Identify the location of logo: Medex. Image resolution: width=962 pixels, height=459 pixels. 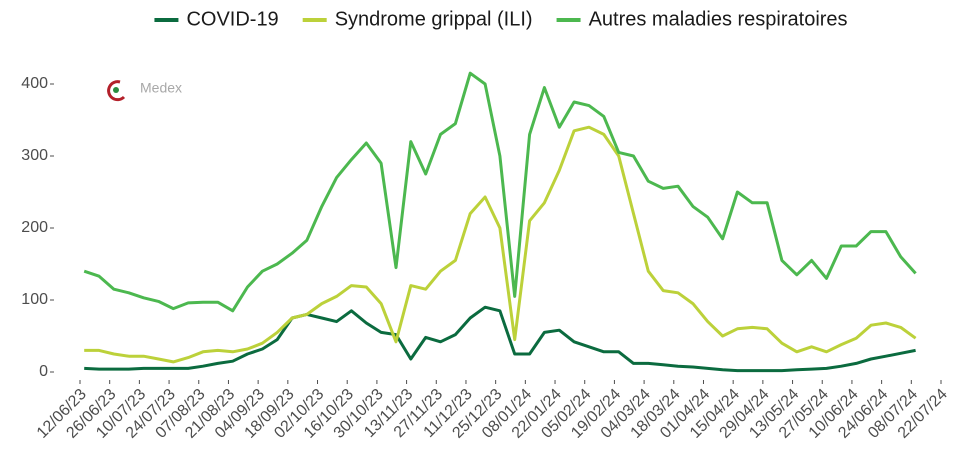
(144, 91).